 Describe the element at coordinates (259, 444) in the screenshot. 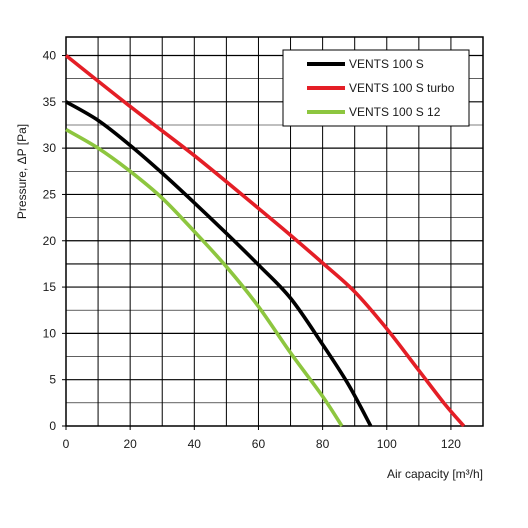

I see `x-tick-label: 60` at that location.